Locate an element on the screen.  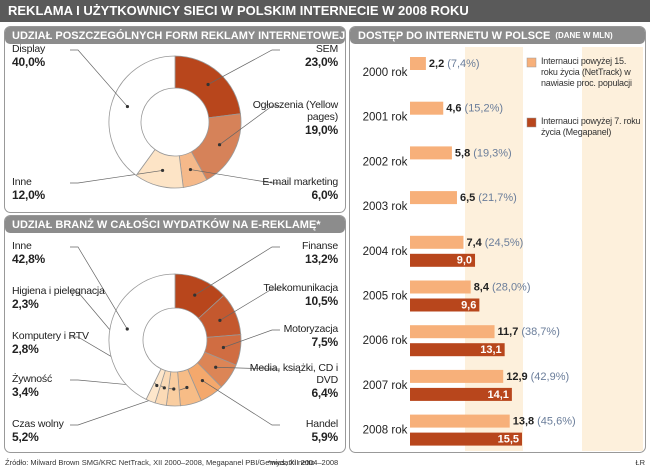
category-label: Handel is located at coordinates (321, 424).